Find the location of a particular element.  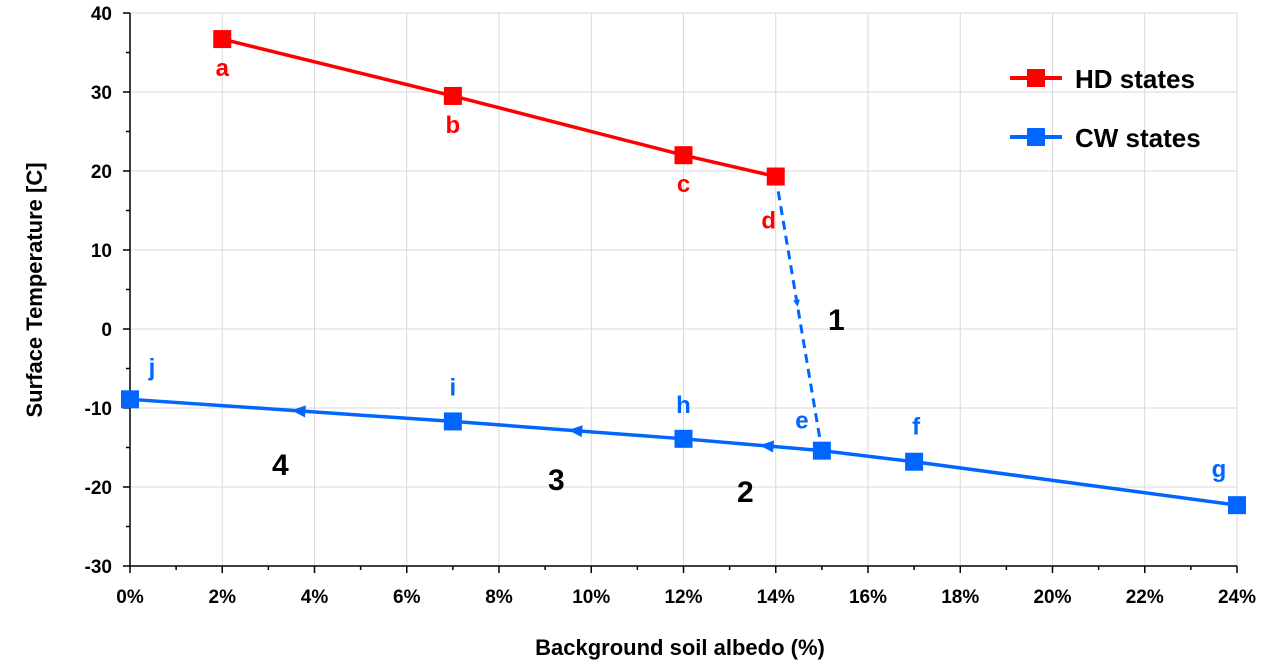

y-tick-label: -30 is located at coordinates (98, 567).